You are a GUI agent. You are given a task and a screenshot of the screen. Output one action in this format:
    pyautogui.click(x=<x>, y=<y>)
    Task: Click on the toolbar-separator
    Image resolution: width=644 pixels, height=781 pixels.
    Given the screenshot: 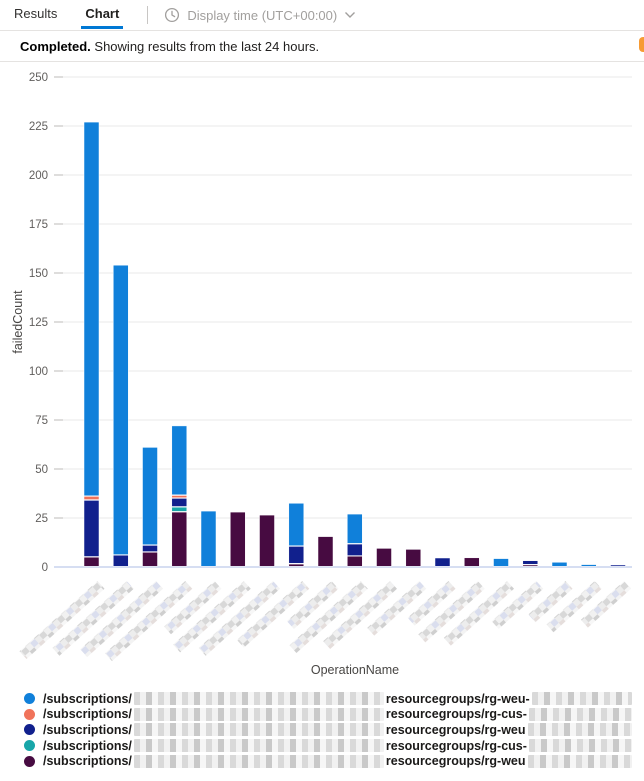 What is the action you would take?
    pyautogui.click(x=148, y=15)
    